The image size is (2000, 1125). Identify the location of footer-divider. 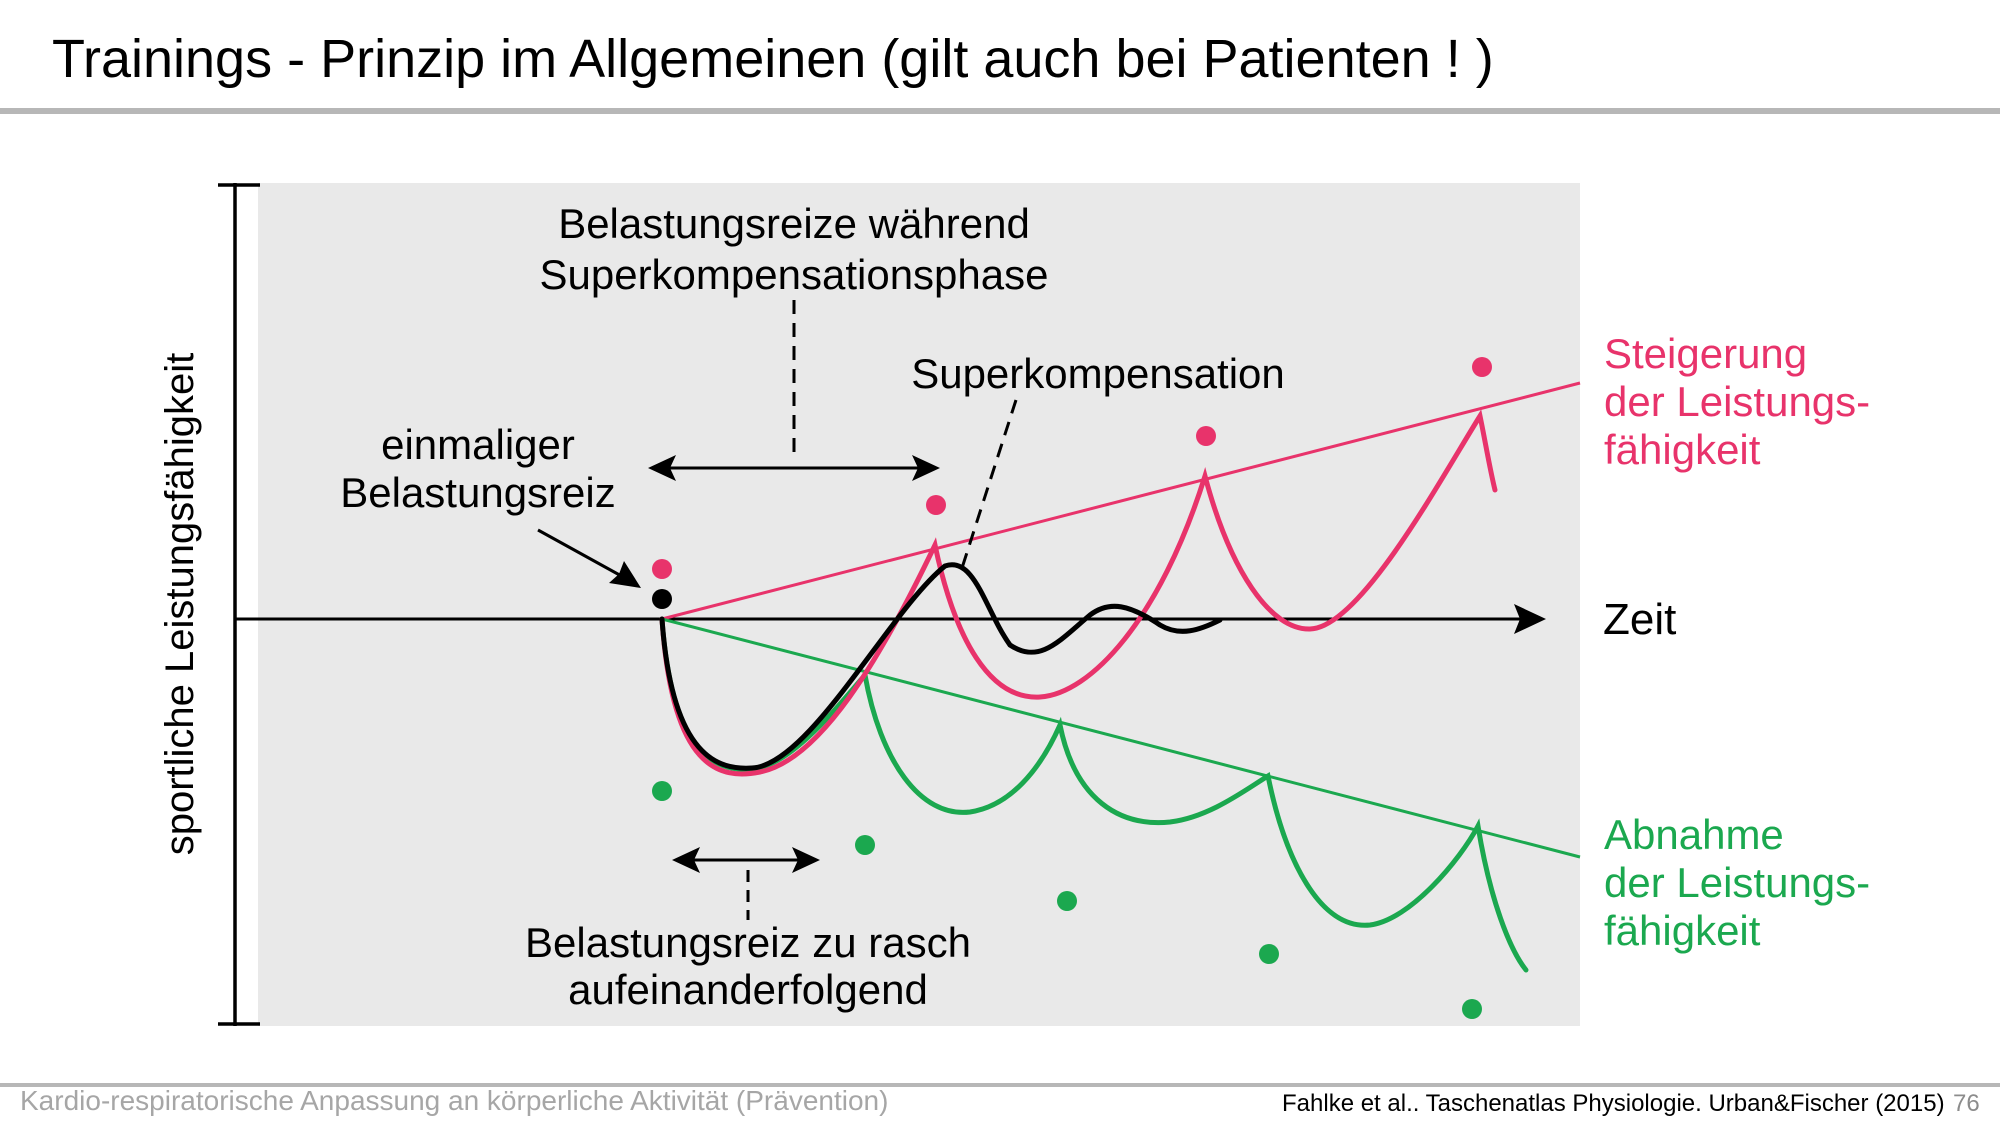
(1000, 1085).